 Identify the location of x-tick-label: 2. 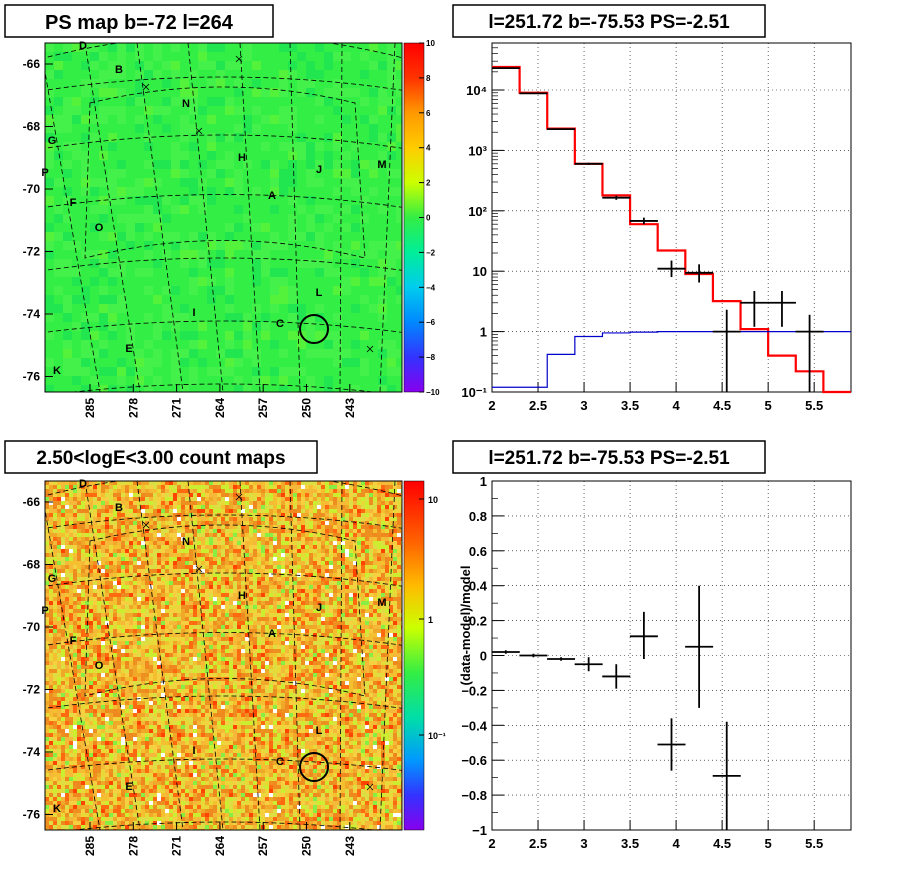
(491, 405).